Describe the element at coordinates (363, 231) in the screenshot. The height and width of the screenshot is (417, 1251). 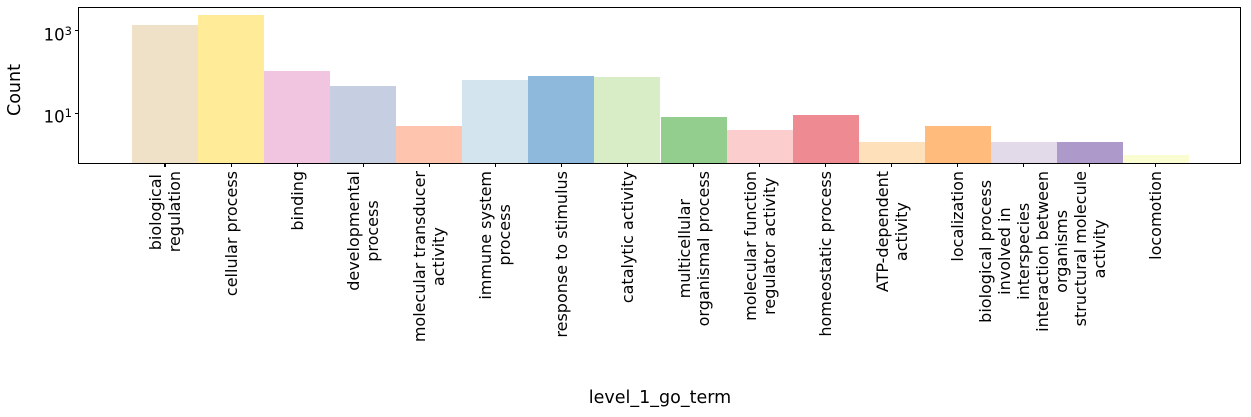
I see `x-tick-label: developmental process` at that location.